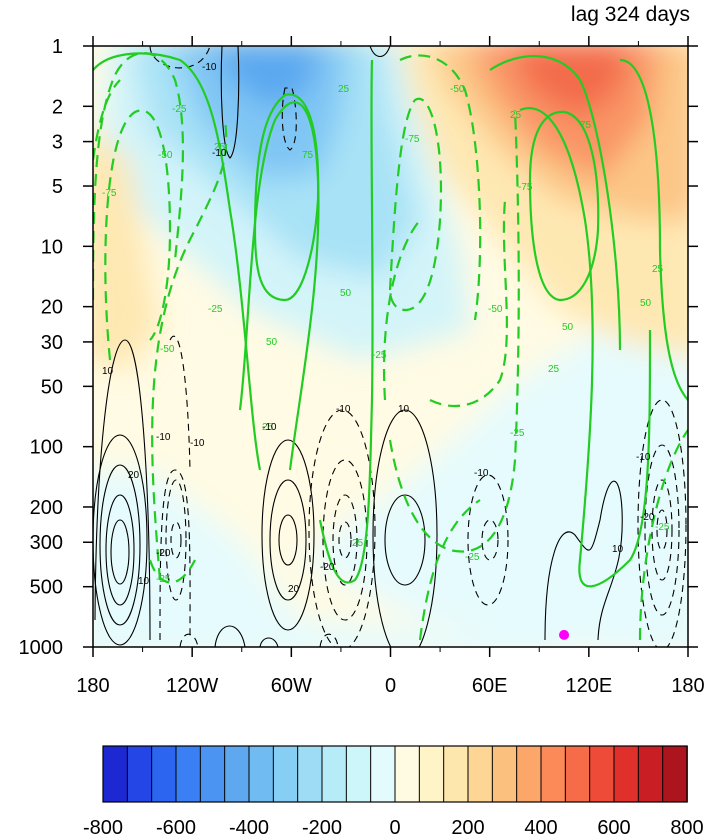  I want to click on y-tick-label: 30, so click(52, 343).